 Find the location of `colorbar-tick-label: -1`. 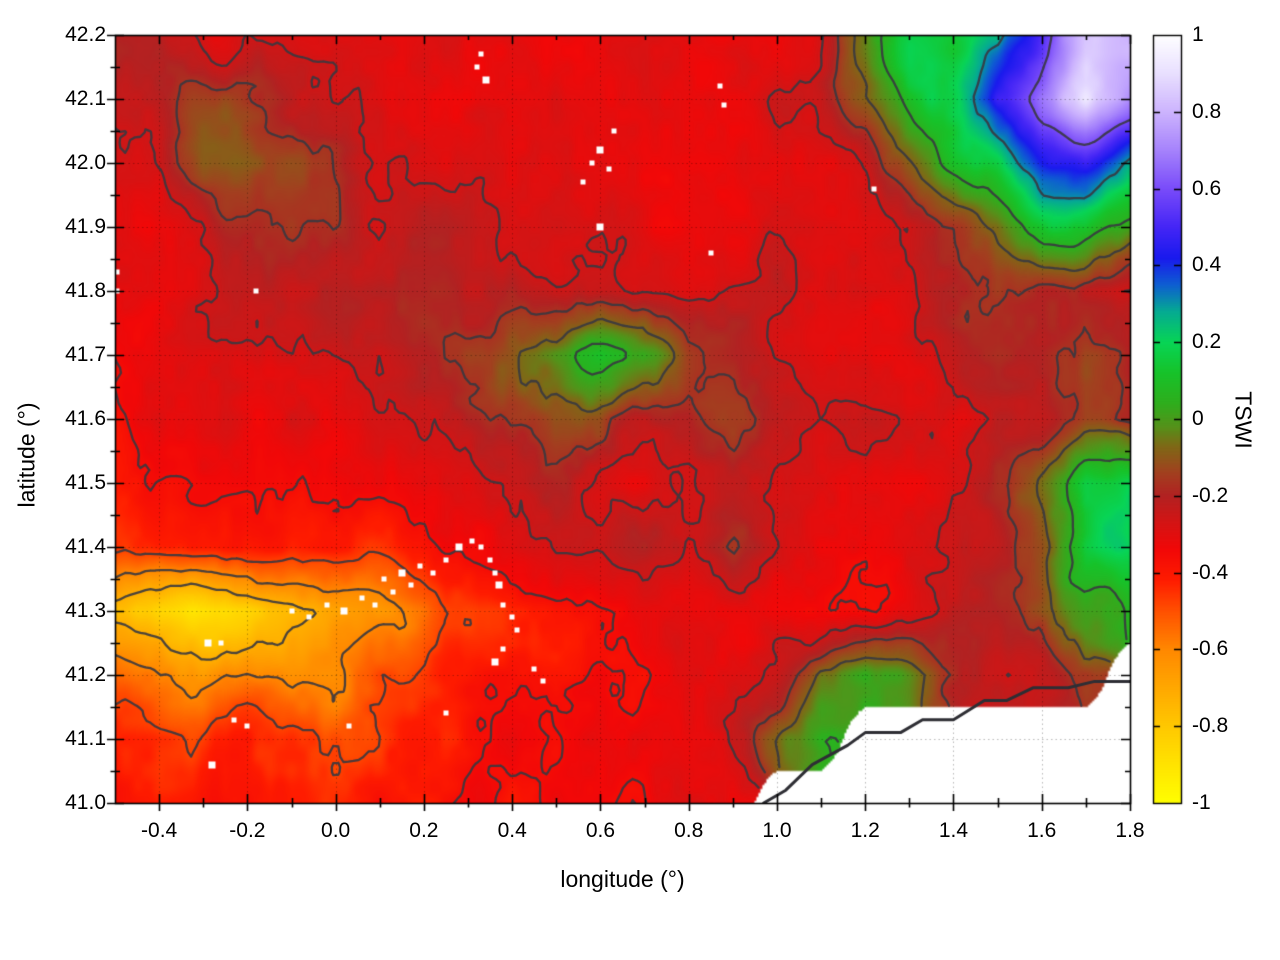

colorbar-tick-label: -1 is located at coordinates (1201, 802).